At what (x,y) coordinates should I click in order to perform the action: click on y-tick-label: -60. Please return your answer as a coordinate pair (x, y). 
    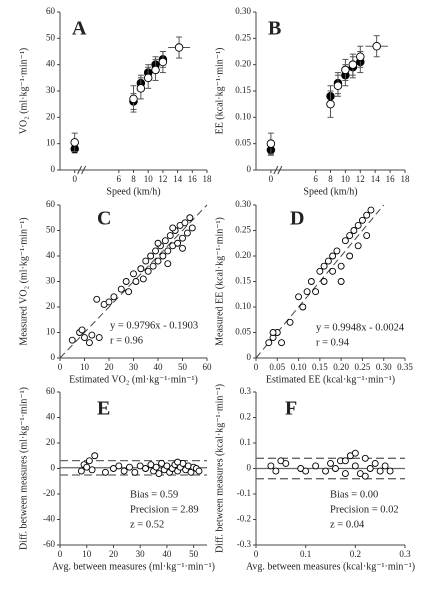
    Looking at the image, I should click on (49, 544).